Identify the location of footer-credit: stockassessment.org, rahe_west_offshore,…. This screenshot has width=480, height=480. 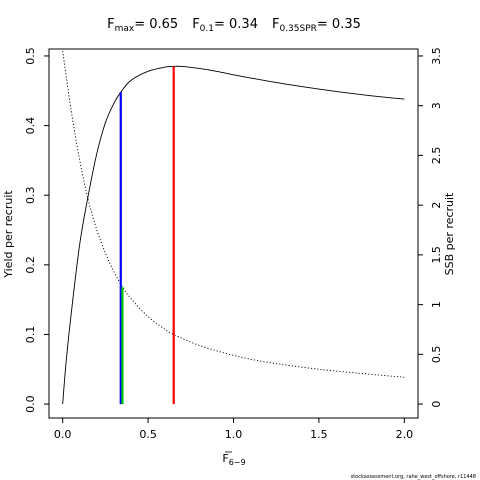
(413, 477).